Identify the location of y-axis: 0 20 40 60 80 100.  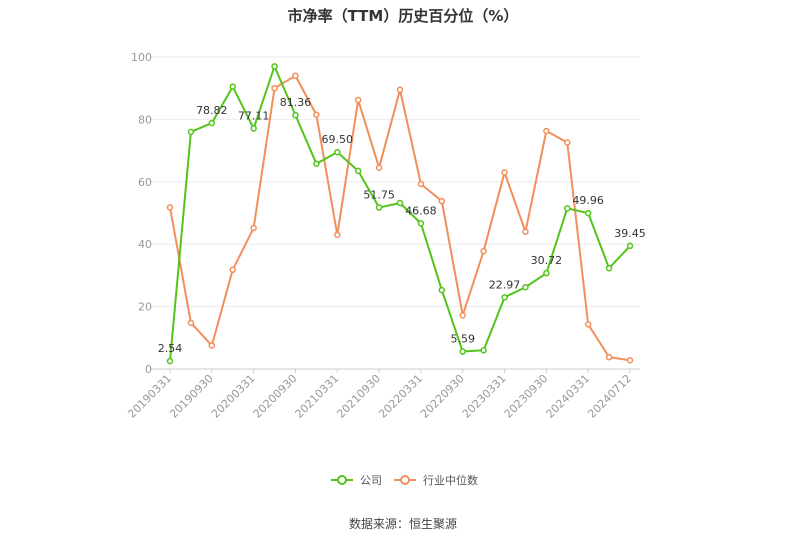
(141, 213).